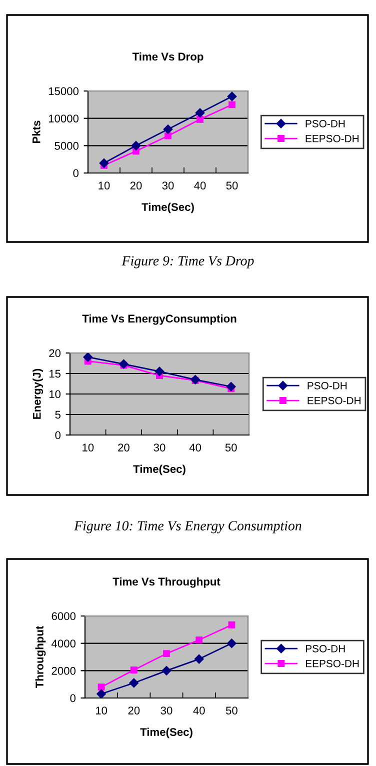 The height and width of the screenshot is (766, 376). I want to click on y-axis-title: Throughput, so click(40, 657).